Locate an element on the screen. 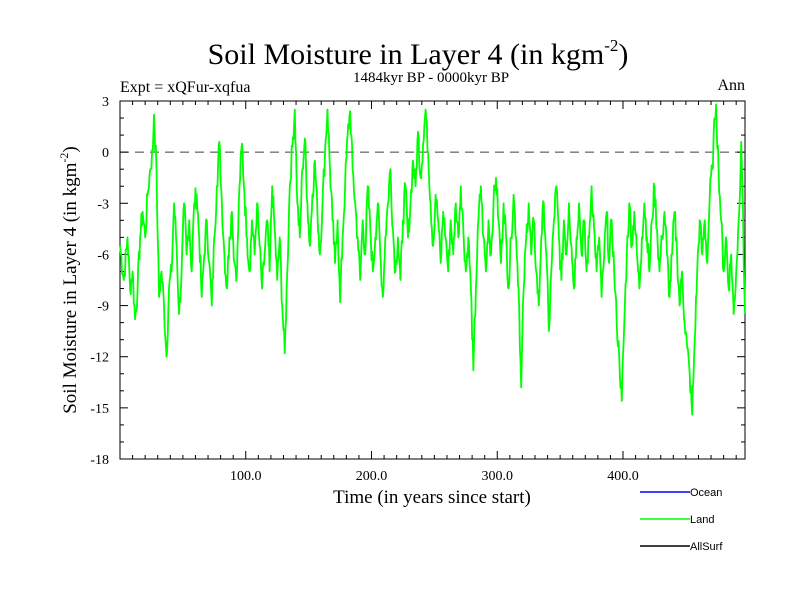  x-tick-labels: 100.0 200.0 300.0 400.0 is located at coordinates (434, 476).